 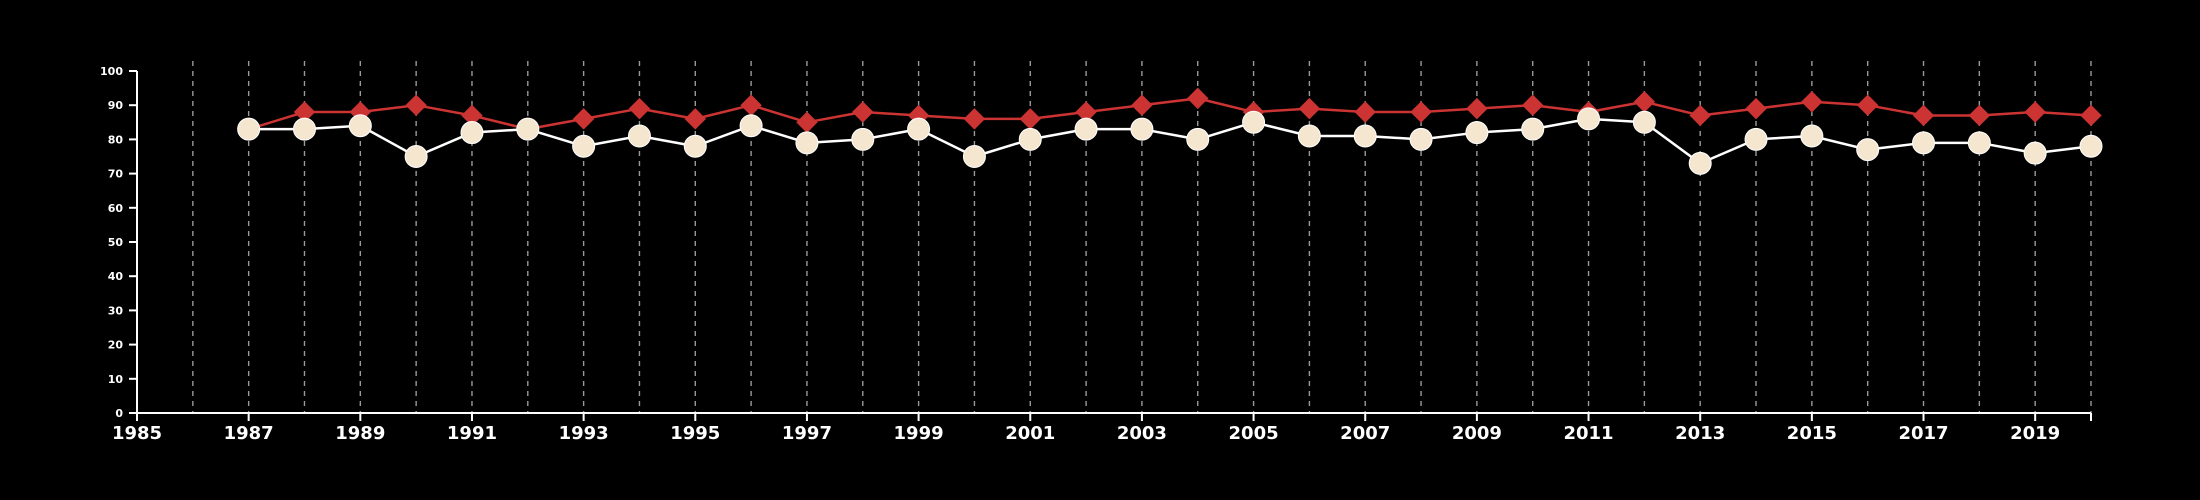 What do you see at coordinates (695, 119) in the screenshot?
I see `point-diamond-1995` at bounding box center [695, 119].